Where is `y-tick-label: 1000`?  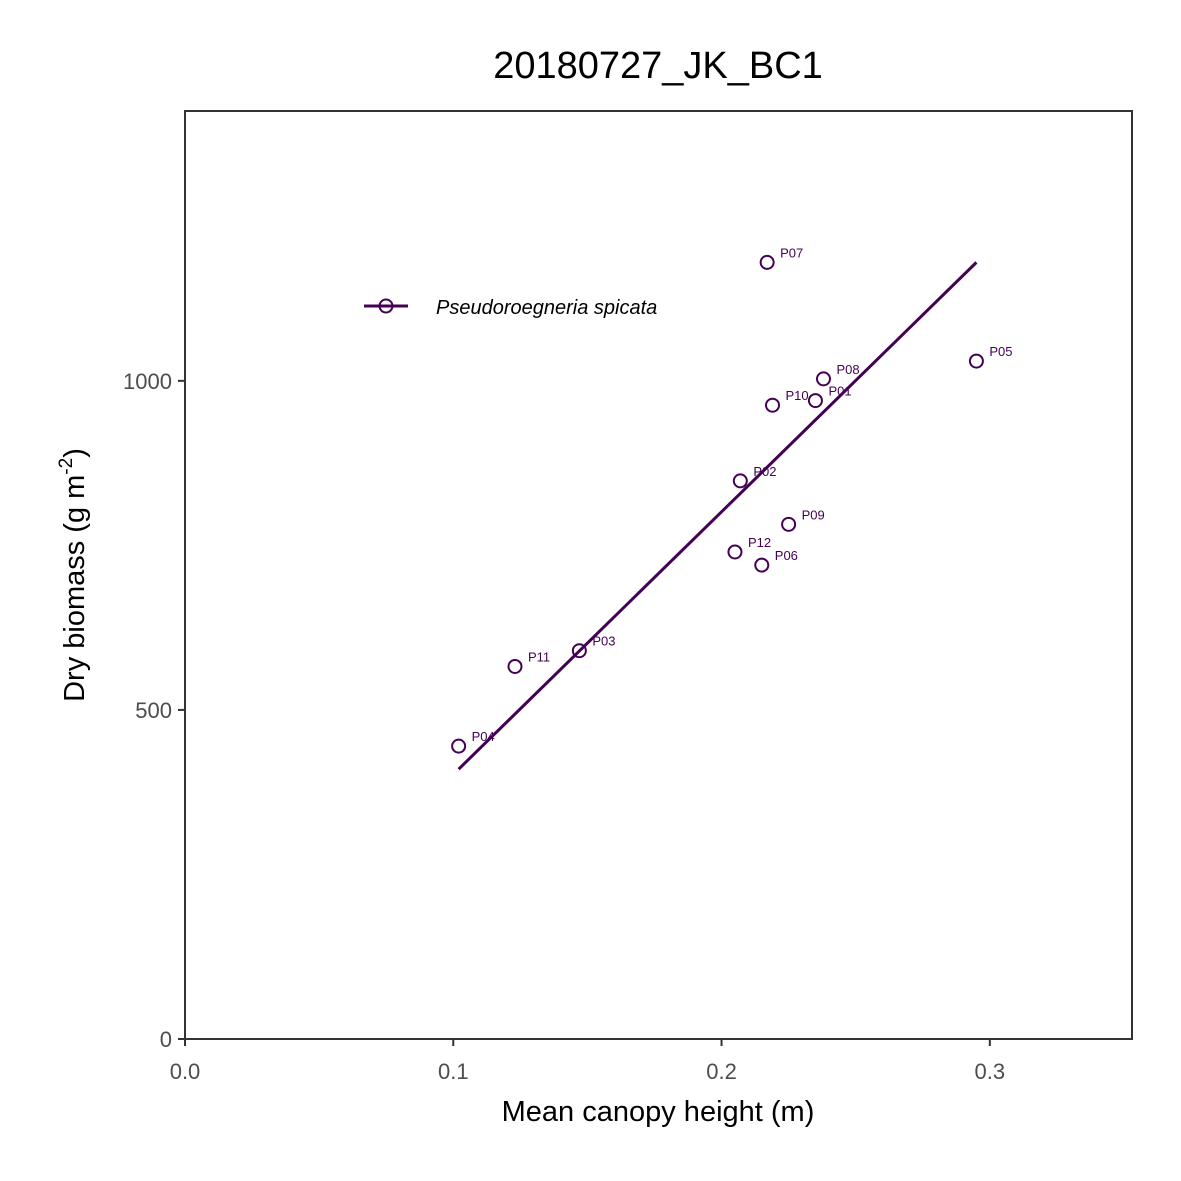
y-tick-label: 1000 is located at coordinates (147, 381).